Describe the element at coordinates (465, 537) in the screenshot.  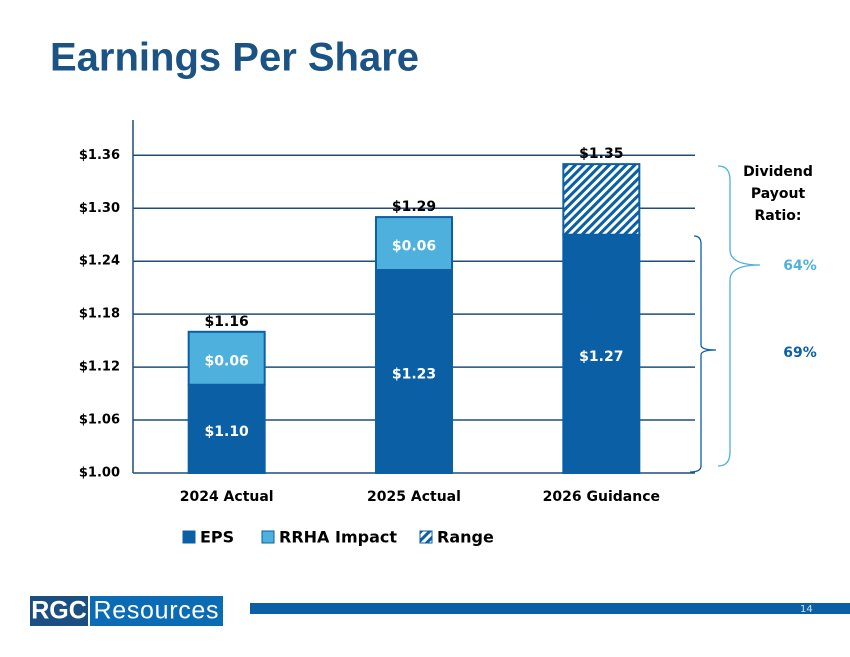
I see `legend-label: Range` at that location.